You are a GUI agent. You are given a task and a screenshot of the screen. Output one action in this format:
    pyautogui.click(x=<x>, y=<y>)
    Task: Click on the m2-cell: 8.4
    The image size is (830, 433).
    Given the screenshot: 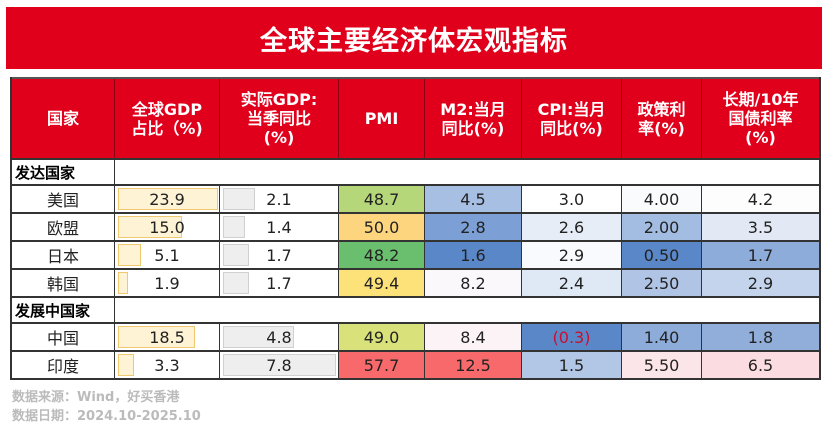 What is the action you would take?
    pyautogui.click(x=473, y=337)
    